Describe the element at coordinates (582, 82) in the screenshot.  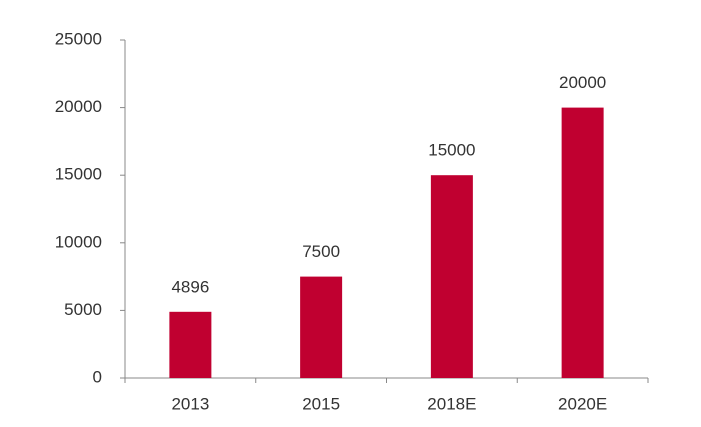
I see `data-label: 20000` at that location.